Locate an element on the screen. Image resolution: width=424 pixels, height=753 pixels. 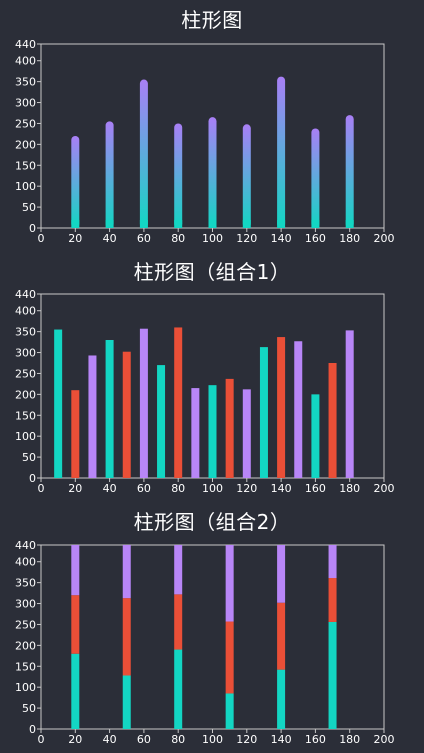
chart-title-1: 柱形图 is located at coordinates (212, 20).